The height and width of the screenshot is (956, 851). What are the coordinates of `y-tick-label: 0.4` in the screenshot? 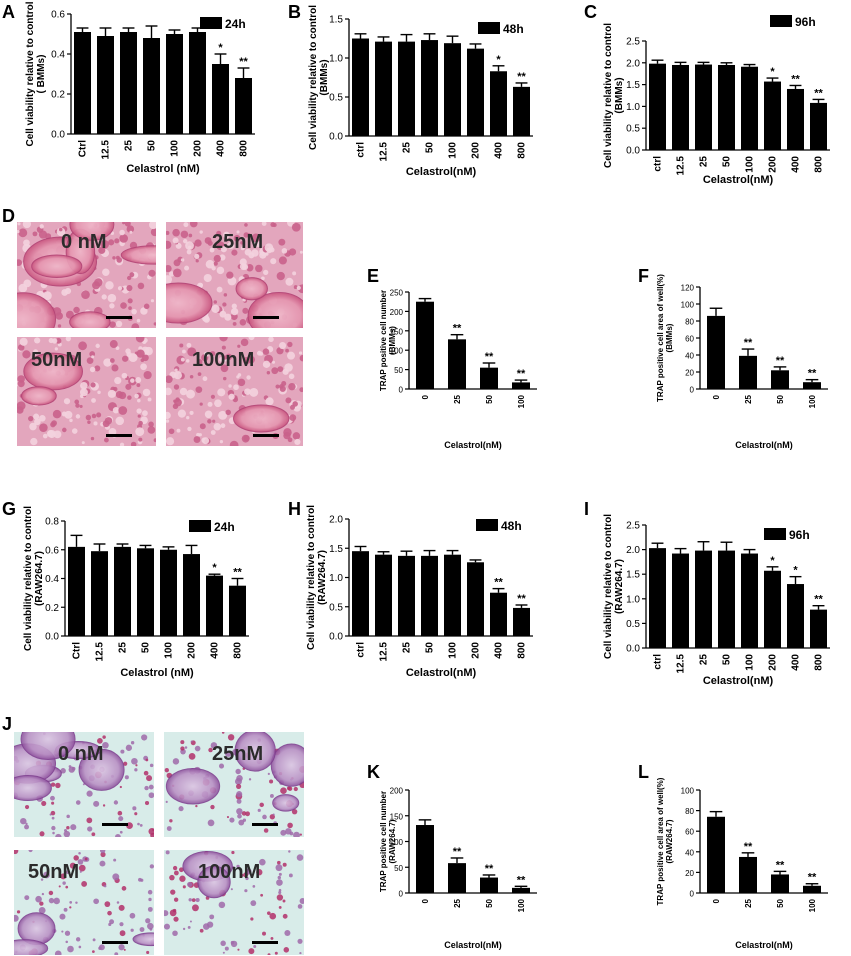 It's located at (58, 55).